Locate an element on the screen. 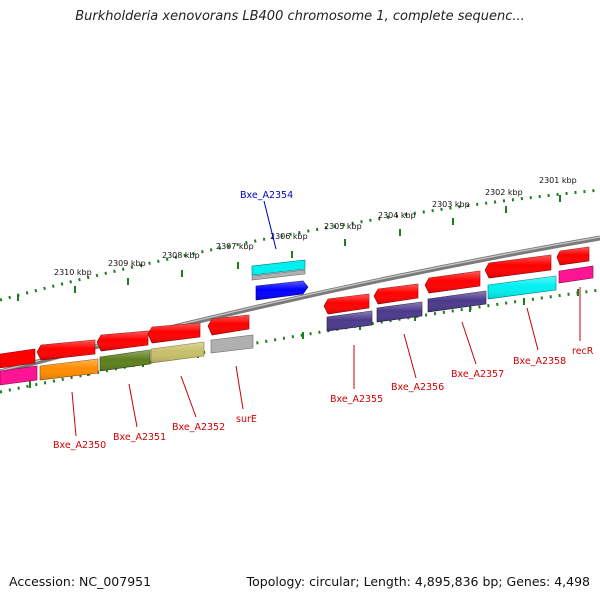 This screenshot has height=600, width=600. ruler-label-2302: 2302 kbp is located at coordinates (504, 192).